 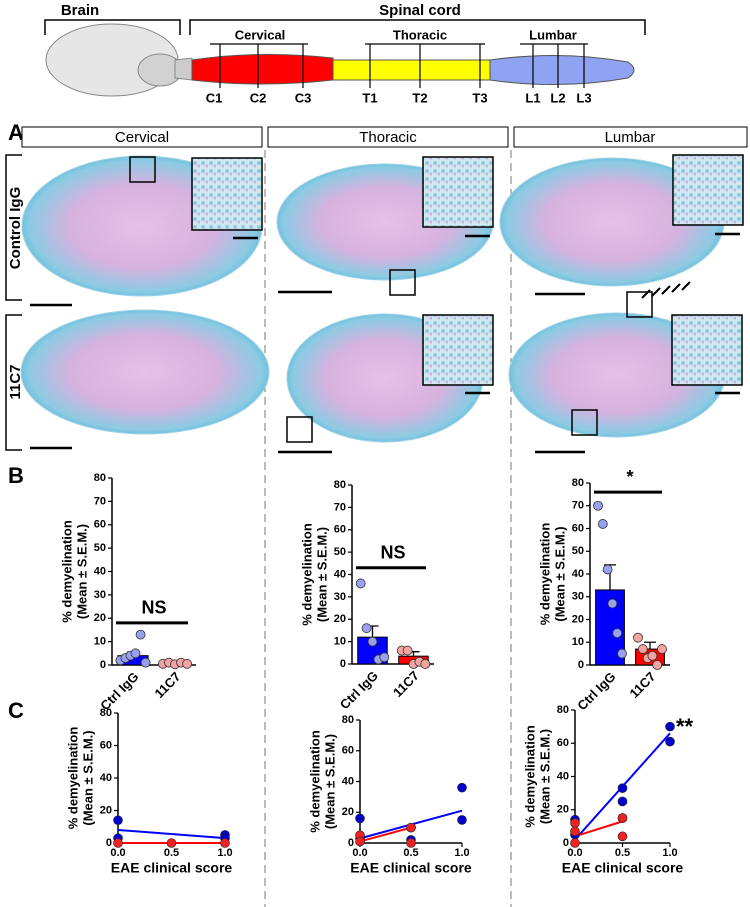 What do you see at coordinates (80, 10) in the screenshot?
I see `brain-label: Brain` at bounding box center [80, 10].